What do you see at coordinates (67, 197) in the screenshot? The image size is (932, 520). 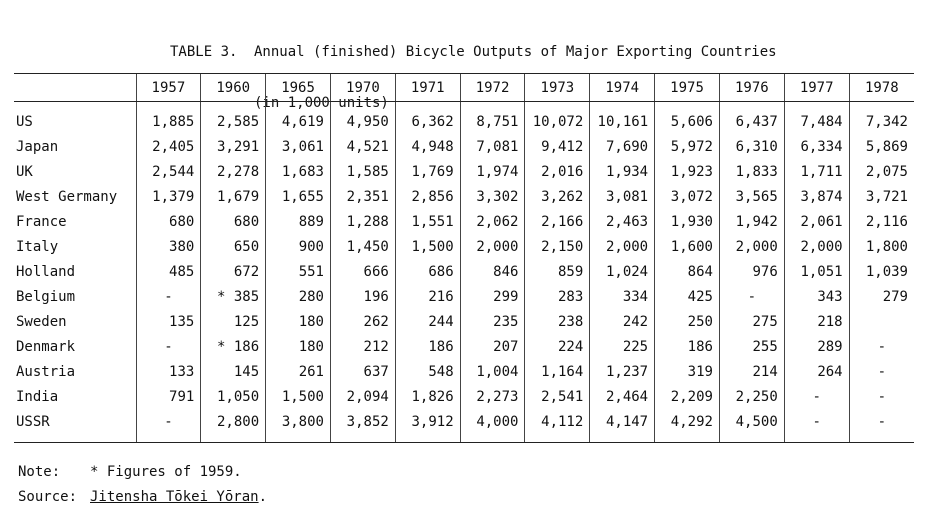 I see `country-cell: West Germany` at bounding box center [67, 197].